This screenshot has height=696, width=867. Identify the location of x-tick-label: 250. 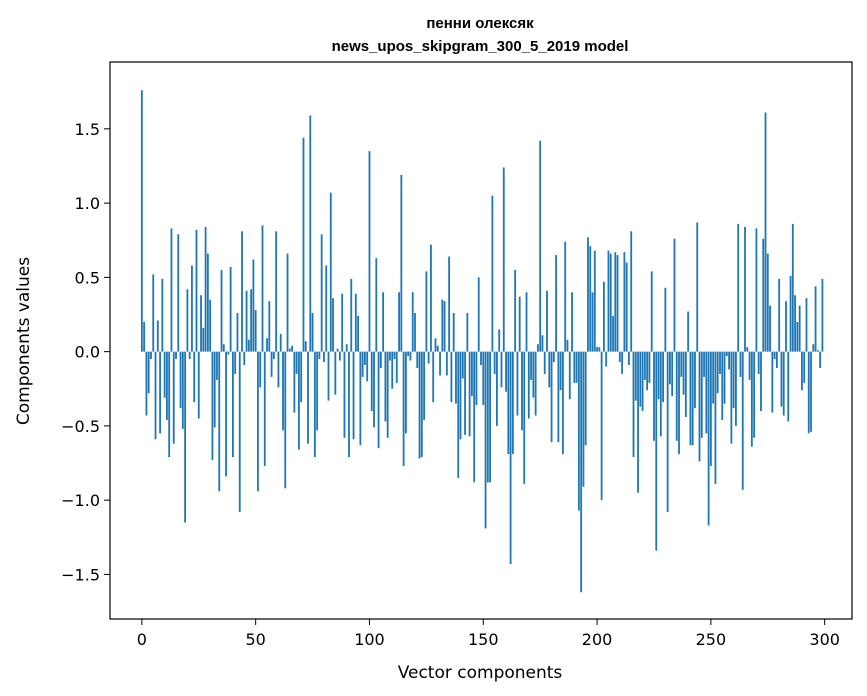
(711, 639).